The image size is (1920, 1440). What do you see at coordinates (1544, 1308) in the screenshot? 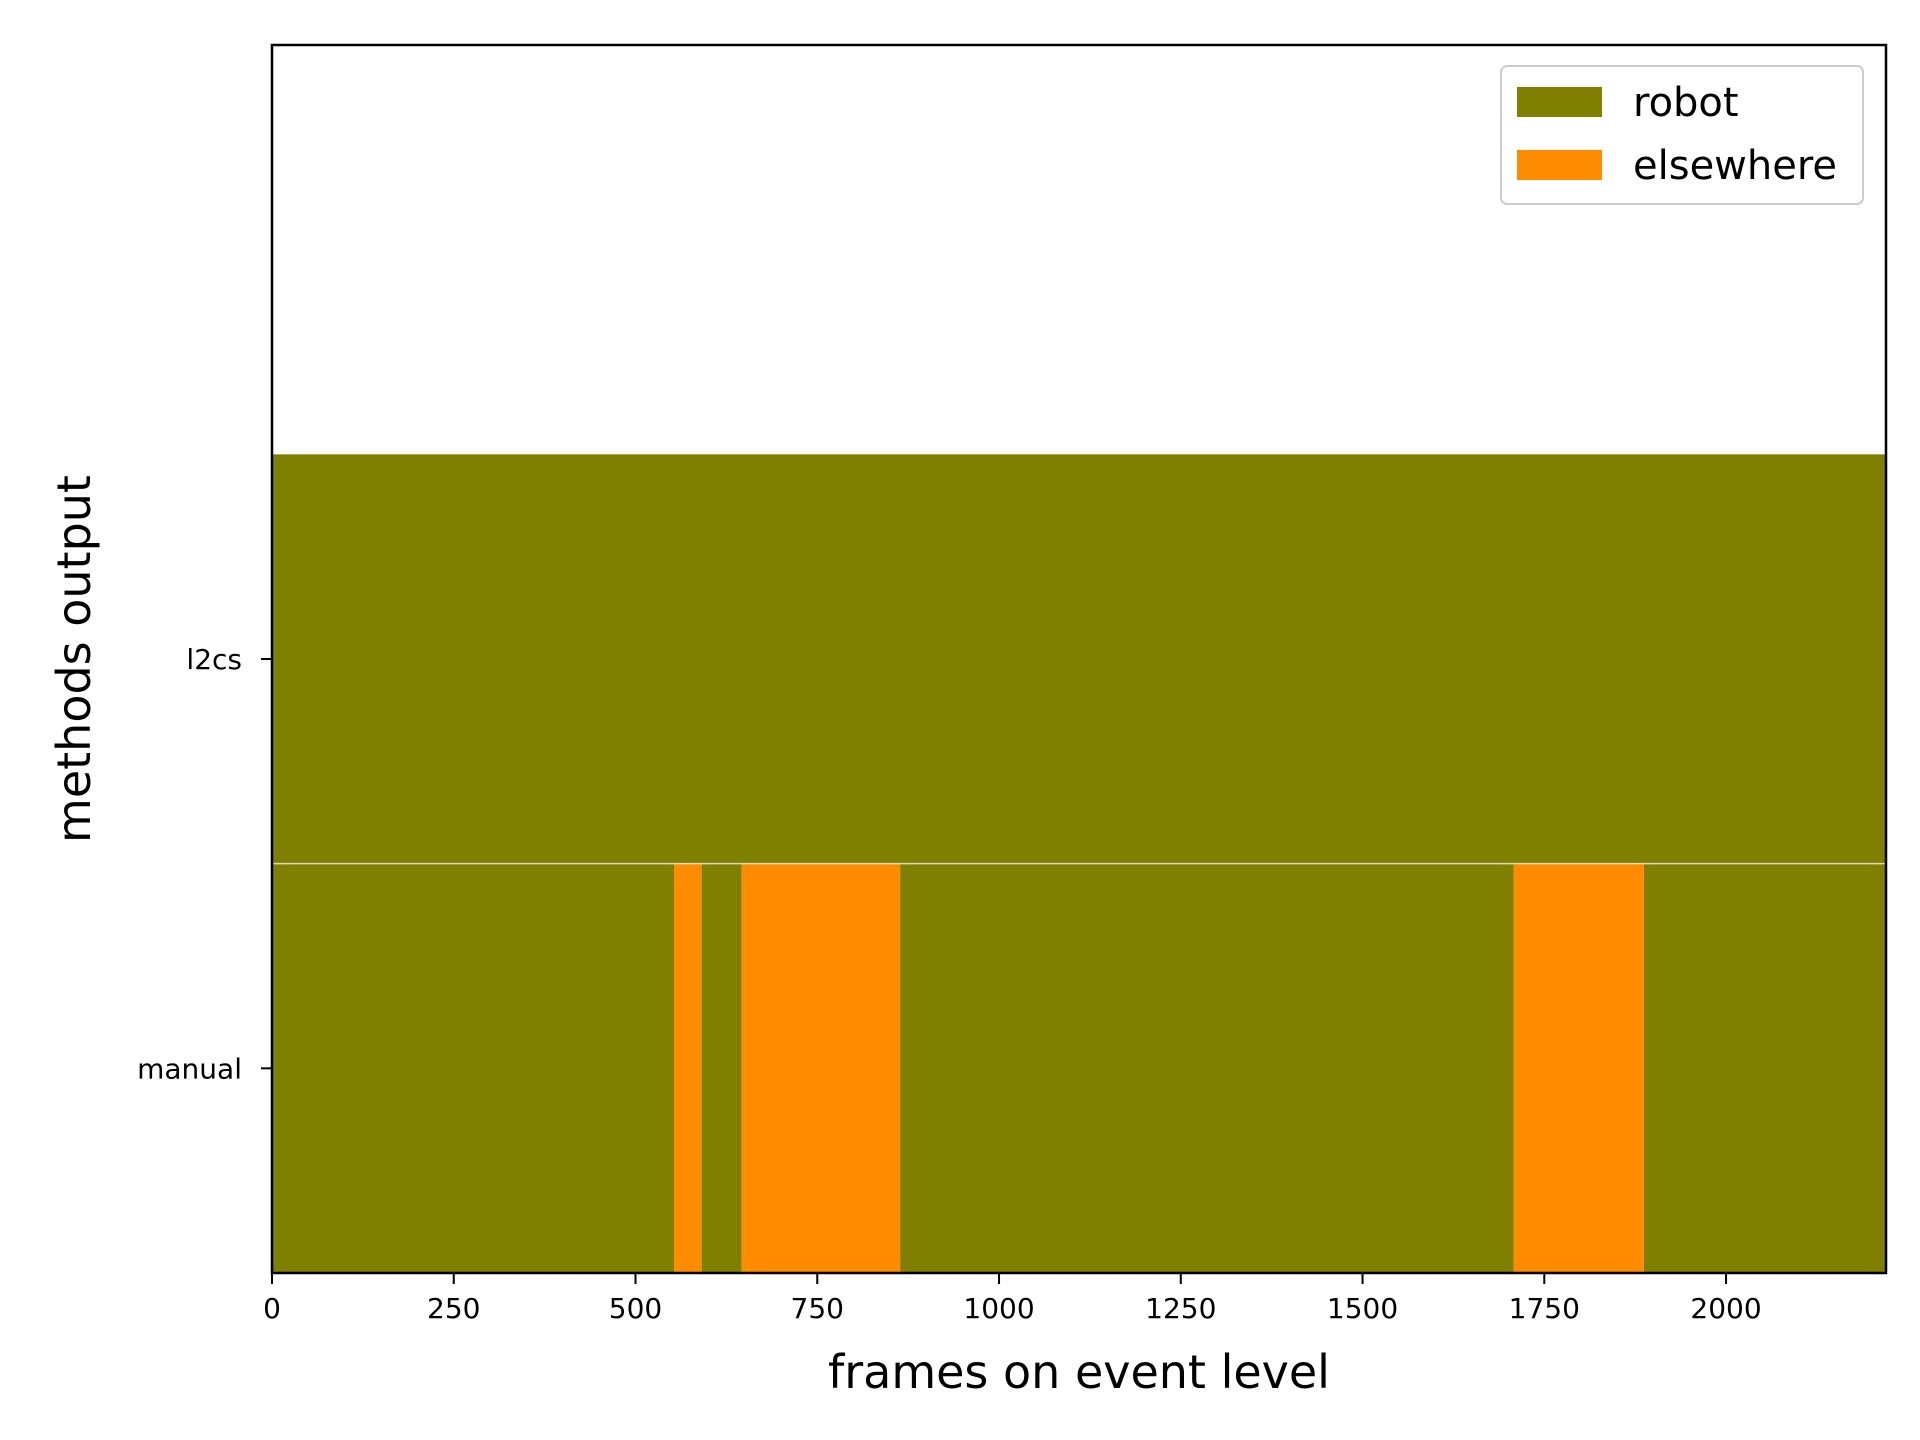
I see `x-tick-label: 1750` at bounding box center [1544, 1308].